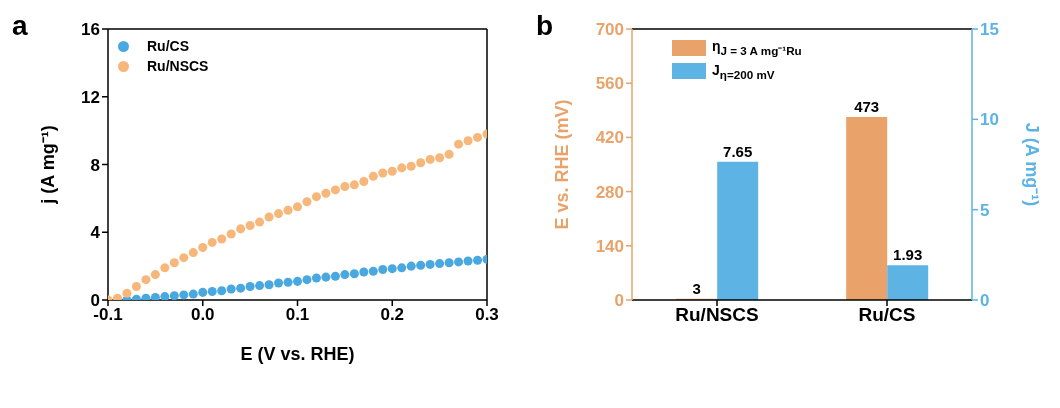 Image resolution: width=1060 pixels, height=408 pixels. What do you see at coordinates (609, 30) in the screenshot?
I see `y-tick-label: 700` at bounding box center [609, 30].